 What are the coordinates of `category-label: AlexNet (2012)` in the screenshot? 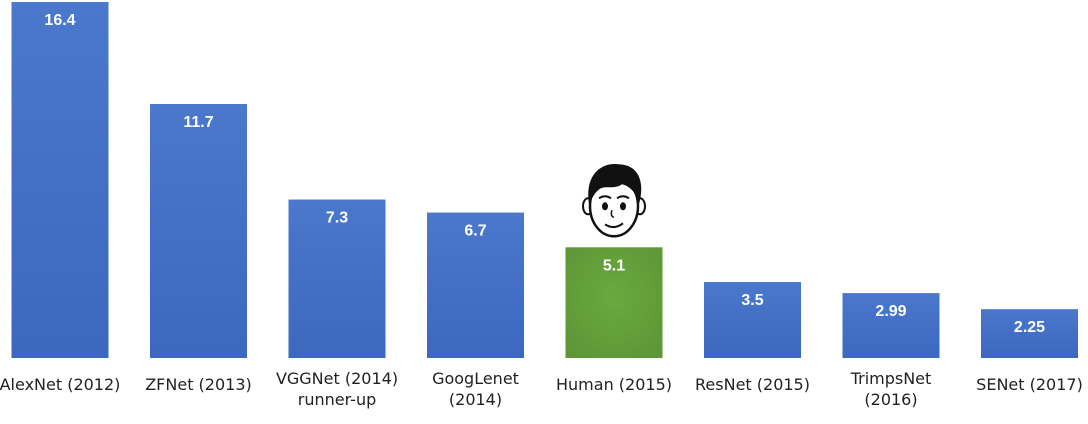 It's located at (60, 384).